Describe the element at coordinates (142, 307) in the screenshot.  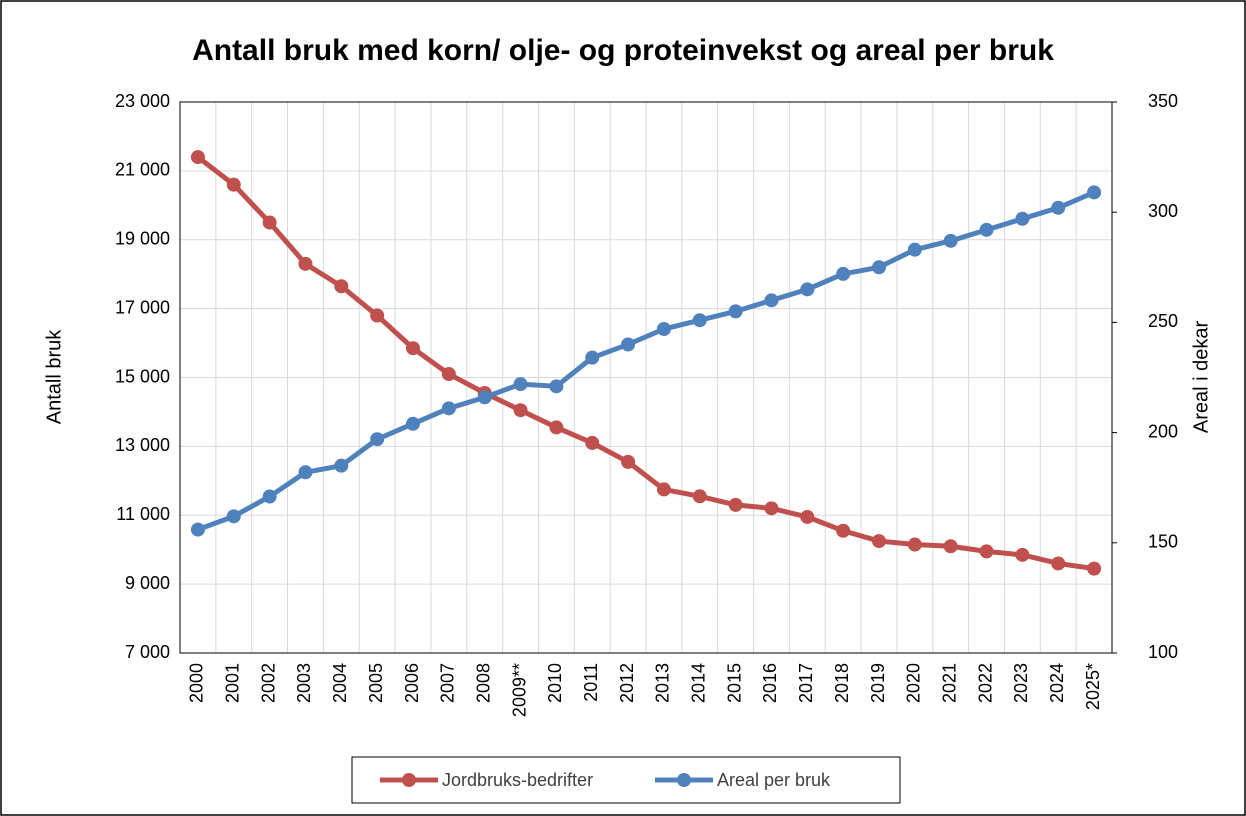
I see `y-tick-label: 17 000` at that location.